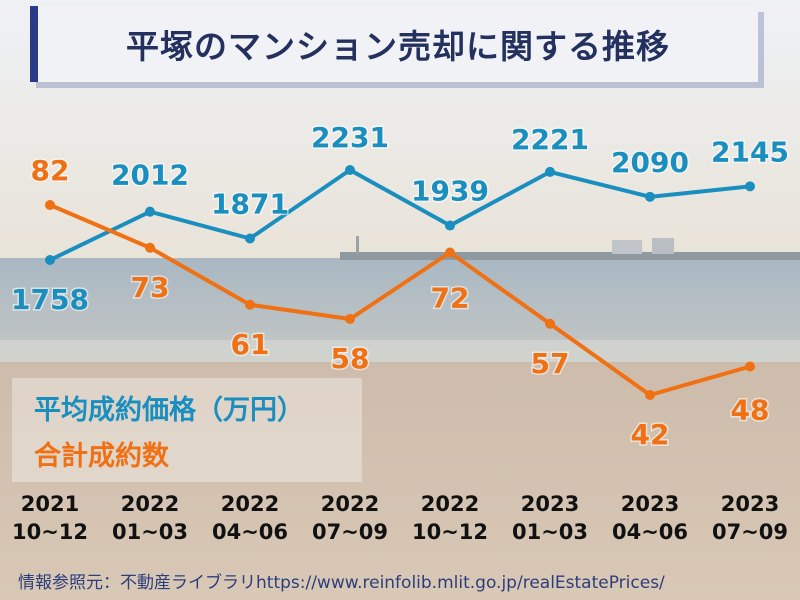 The image size is (800, 600). I want to click on data-label: 61, so click(250, 344).